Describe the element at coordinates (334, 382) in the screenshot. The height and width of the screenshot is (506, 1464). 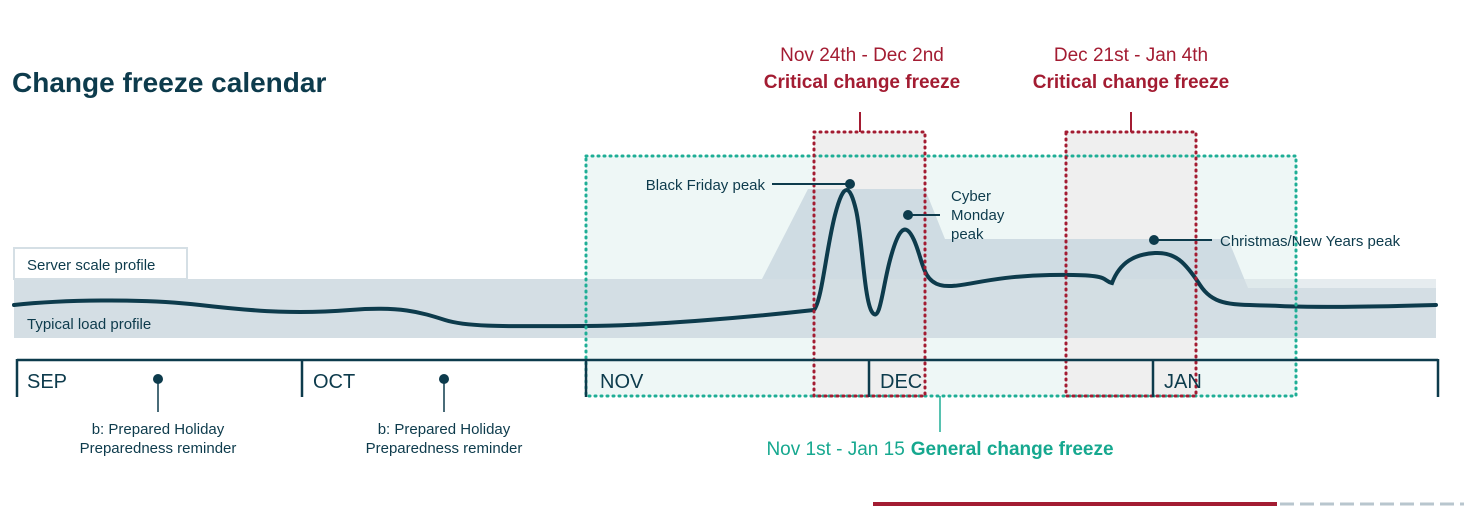
I see `month-oct: OCT` at that location.